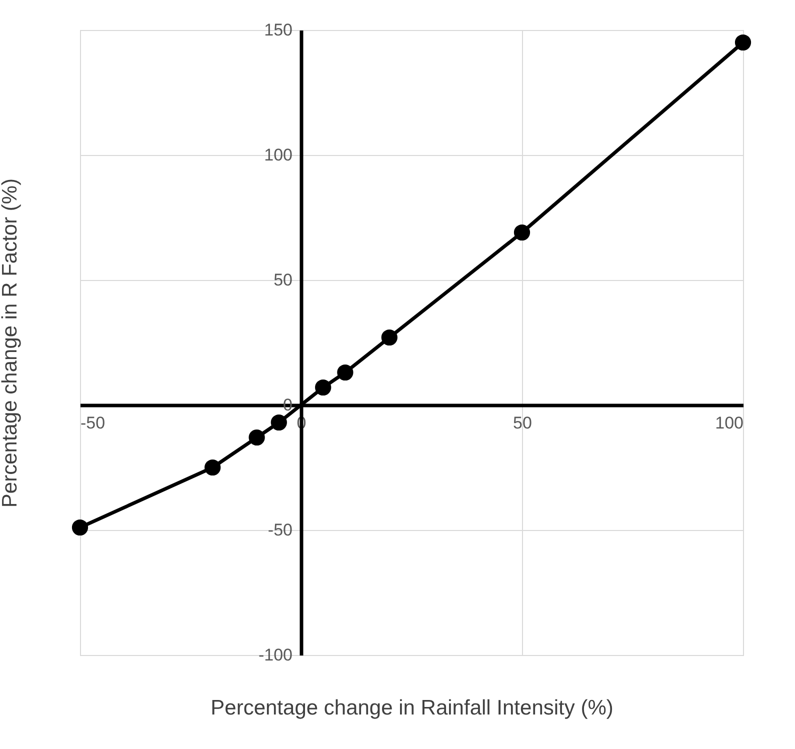 The width and height of the screenshot is (795, 749). I want to click on x-axis-title: Percentage change in Rainfall Intensity (%), so click(412, 708).